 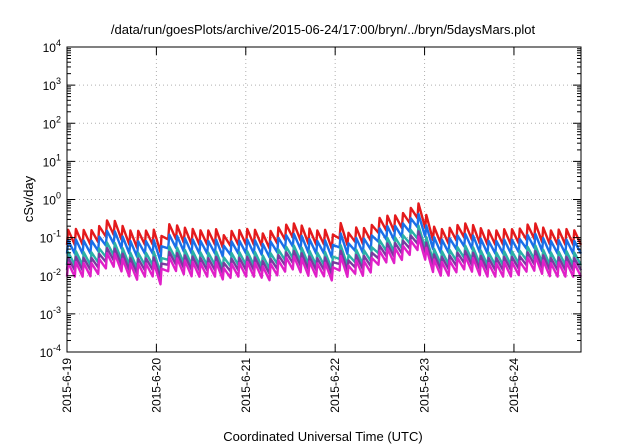 What do you see at coordinates (50, 313) in the screenshot?
I see `y-tick-label: 10⁻³` at bounding box center [50, 313].